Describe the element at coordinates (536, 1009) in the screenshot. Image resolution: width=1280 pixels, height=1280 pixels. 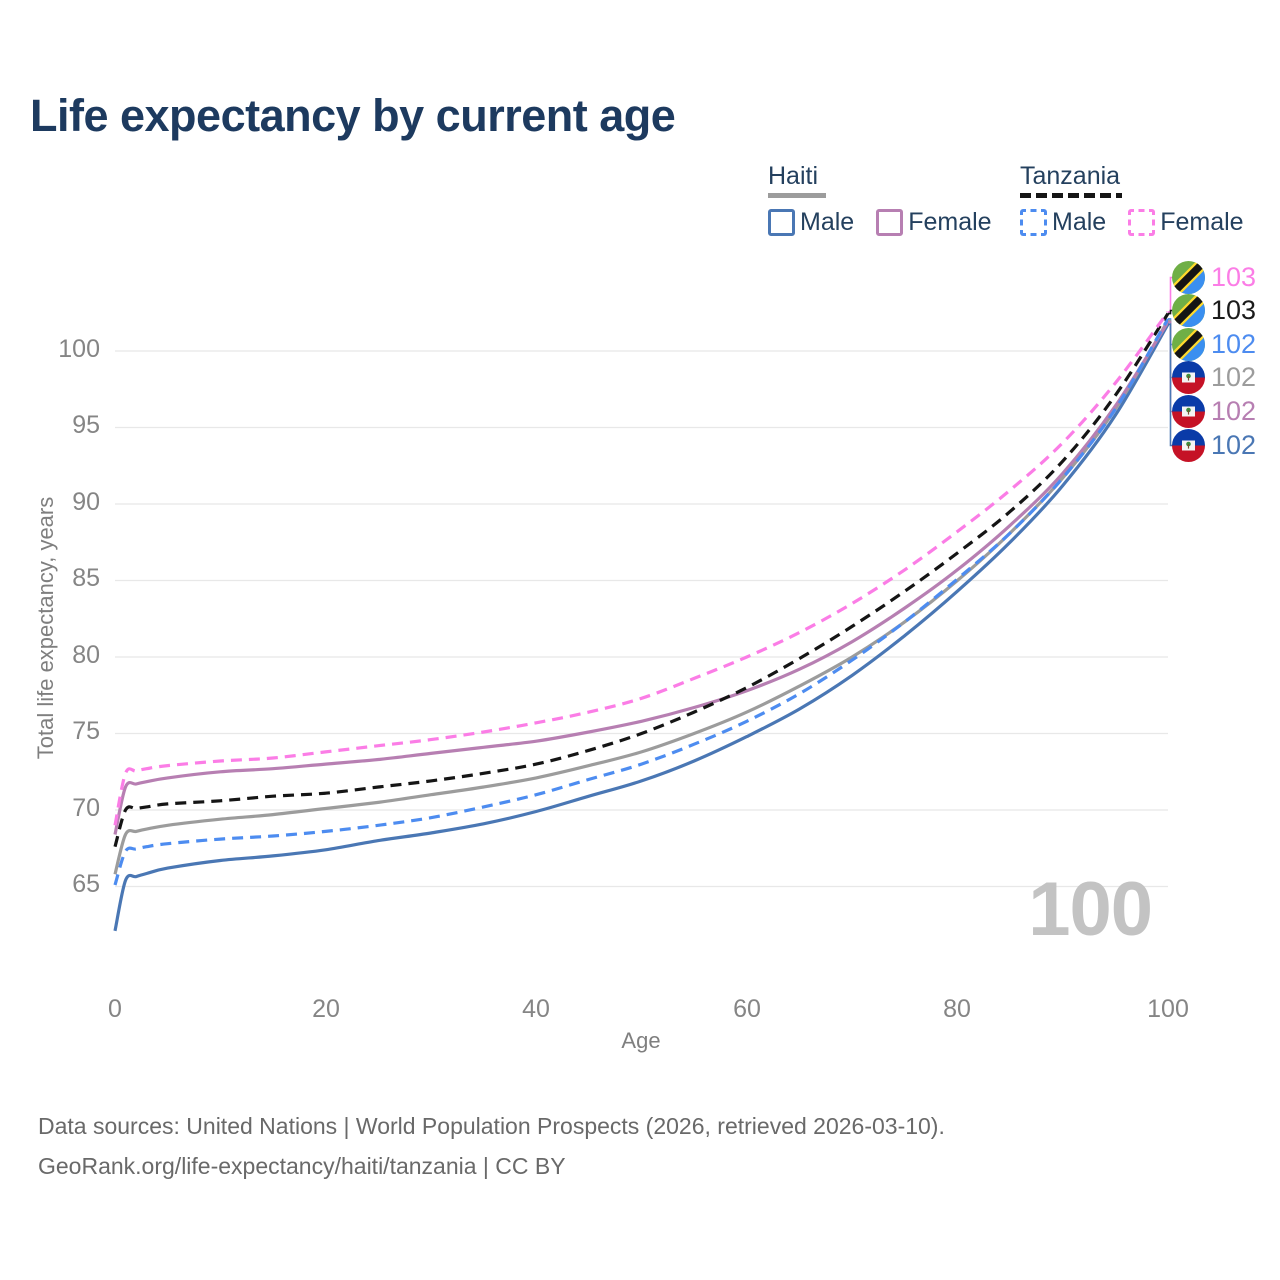
I see `x-tick-label: 40` at that location.